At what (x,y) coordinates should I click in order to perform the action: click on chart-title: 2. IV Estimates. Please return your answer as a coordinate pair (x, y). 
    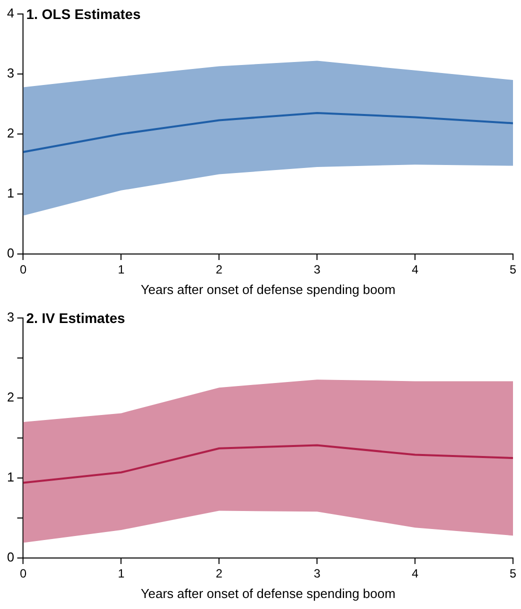
    Looking at the image, I should click on (76, 318).